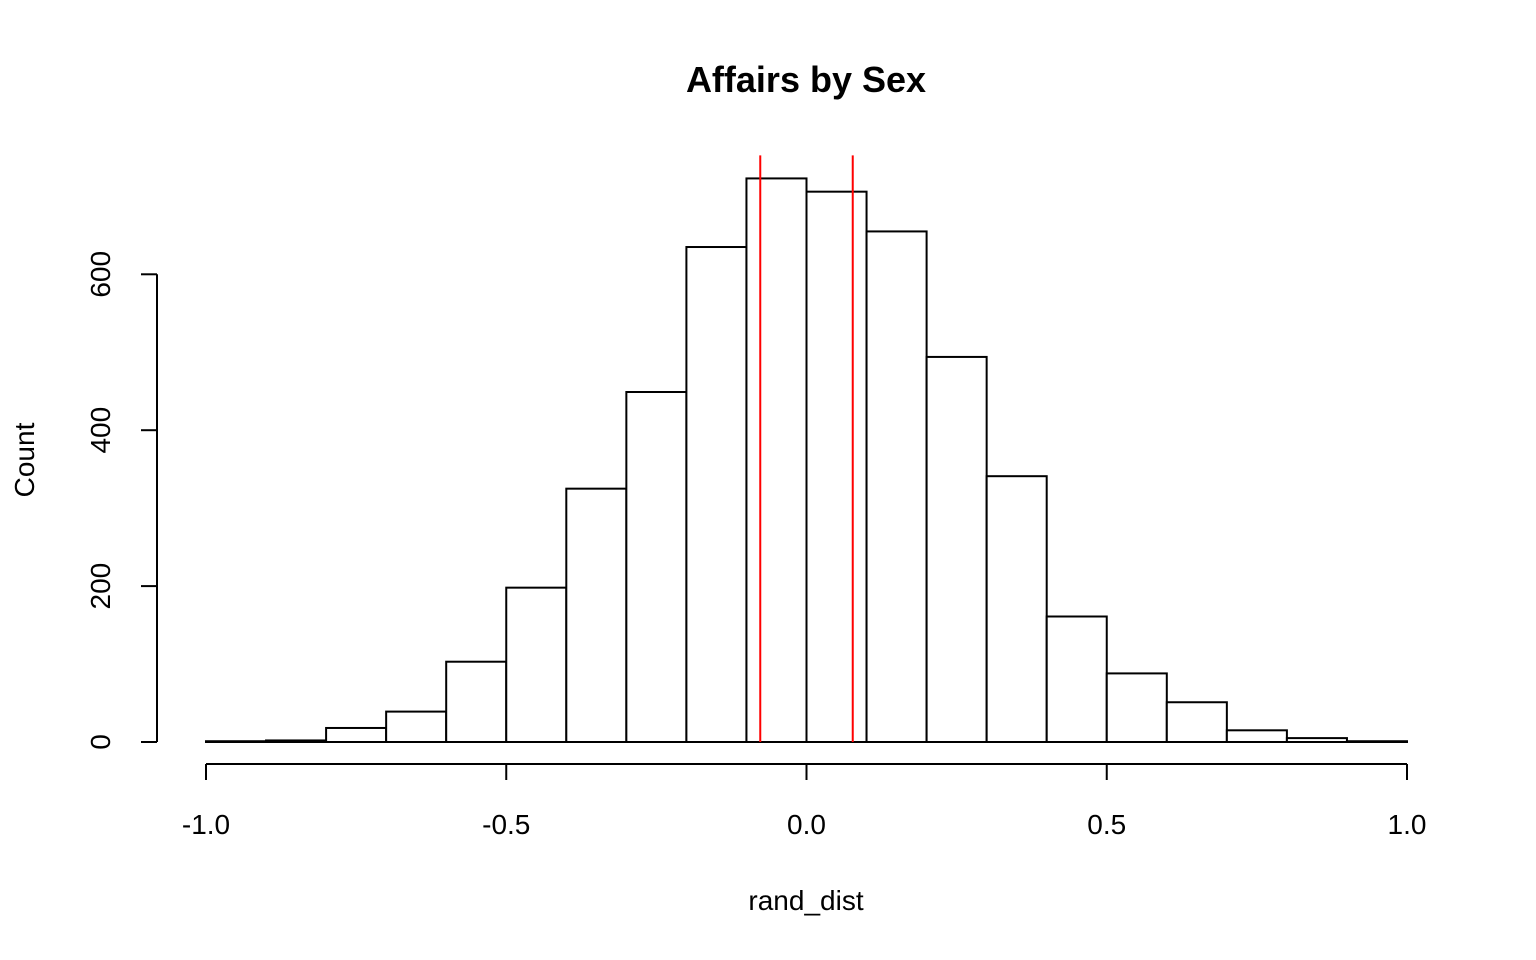 The height and width of the screenshot is (960, 1536). I want to click on x-tick-label: 0.5, so click(1106, 824).